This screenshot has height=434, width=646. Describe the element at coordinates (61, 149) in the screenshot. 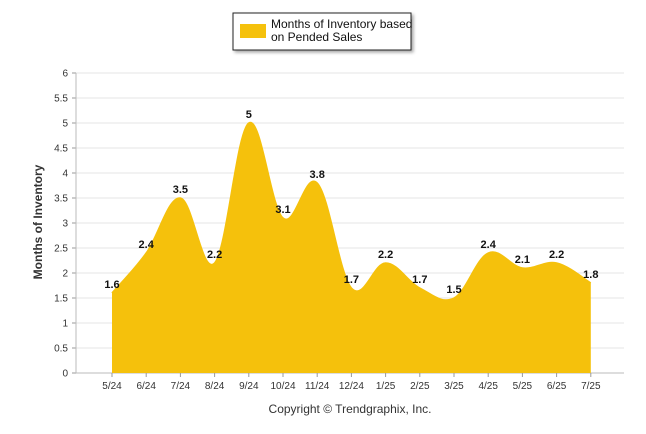

I see `y-tick-label: 4.5` at that location.